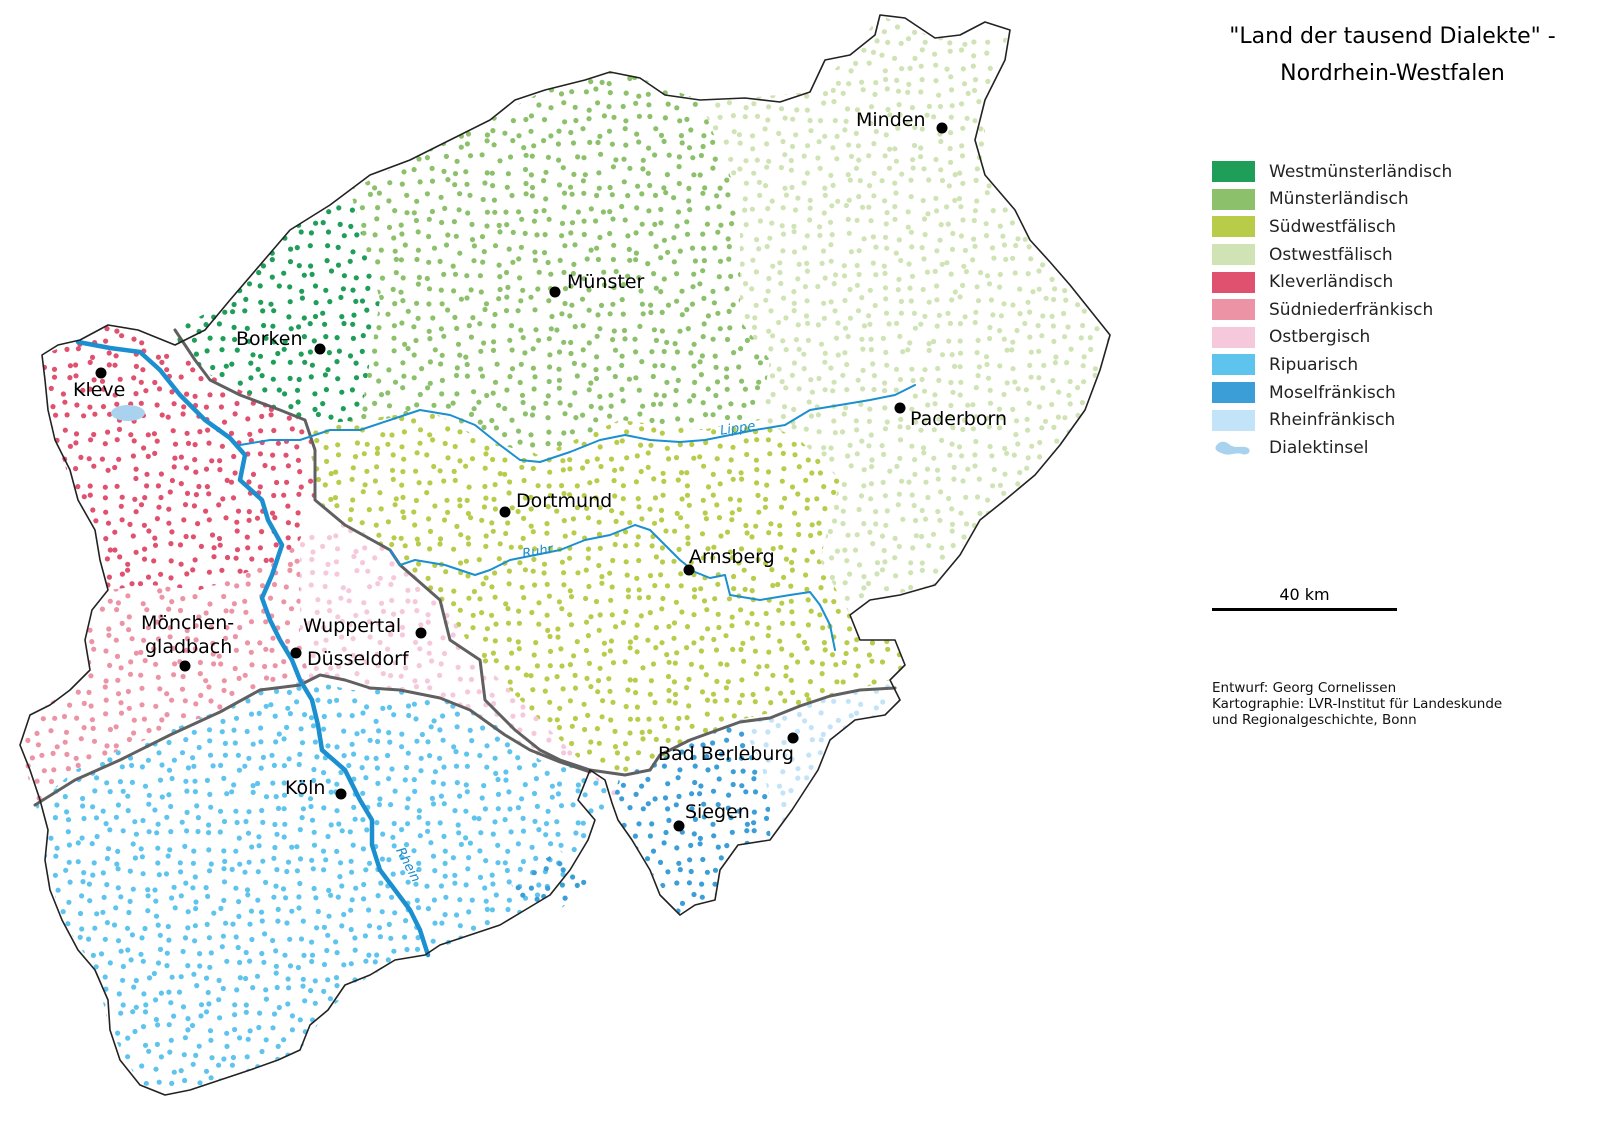 The width and height of the screenshot is (1600, 1129). I want to click on scale-bar-line, so click(1304, 609).